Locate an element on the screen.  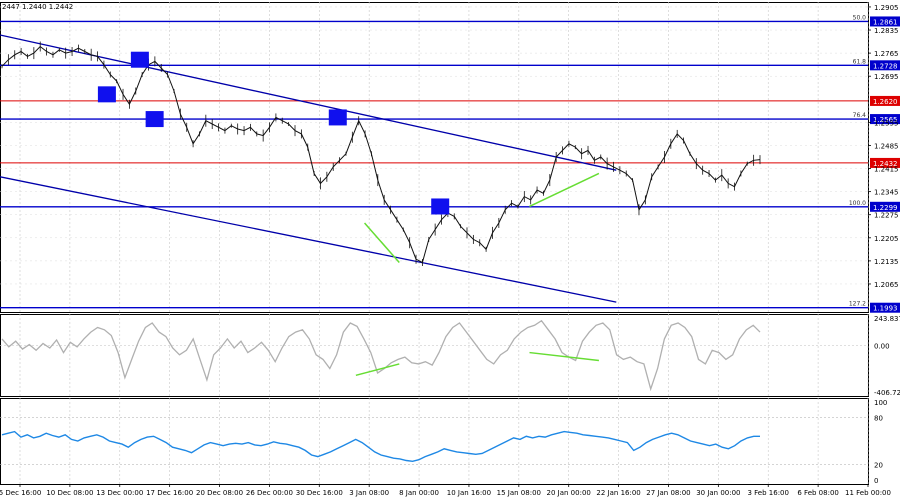
price-tick-label: 1.2345 is located at coordinates (886, 193).